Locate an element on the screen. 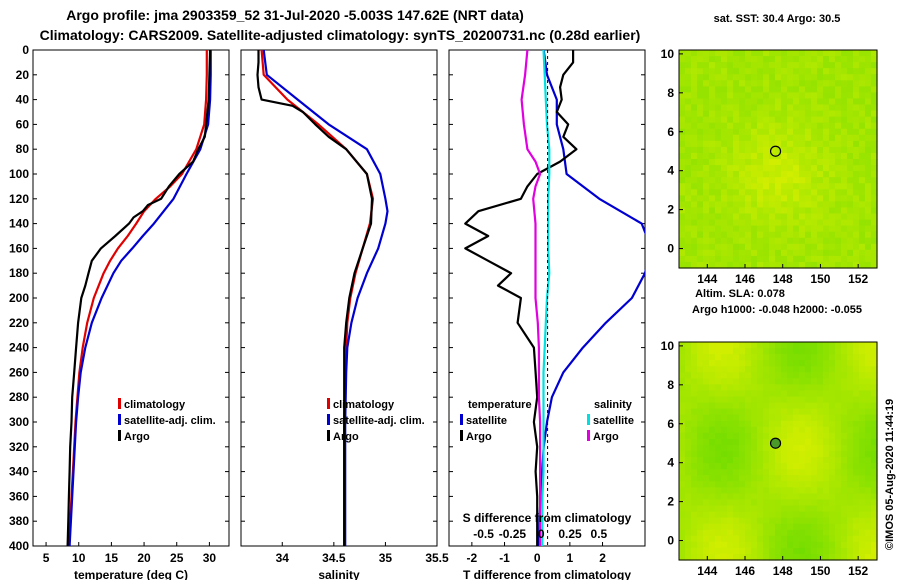 Image resolution: width=900 pixels, height=580 pixels. series-salinity-argo is located at coordinates (531, 298).